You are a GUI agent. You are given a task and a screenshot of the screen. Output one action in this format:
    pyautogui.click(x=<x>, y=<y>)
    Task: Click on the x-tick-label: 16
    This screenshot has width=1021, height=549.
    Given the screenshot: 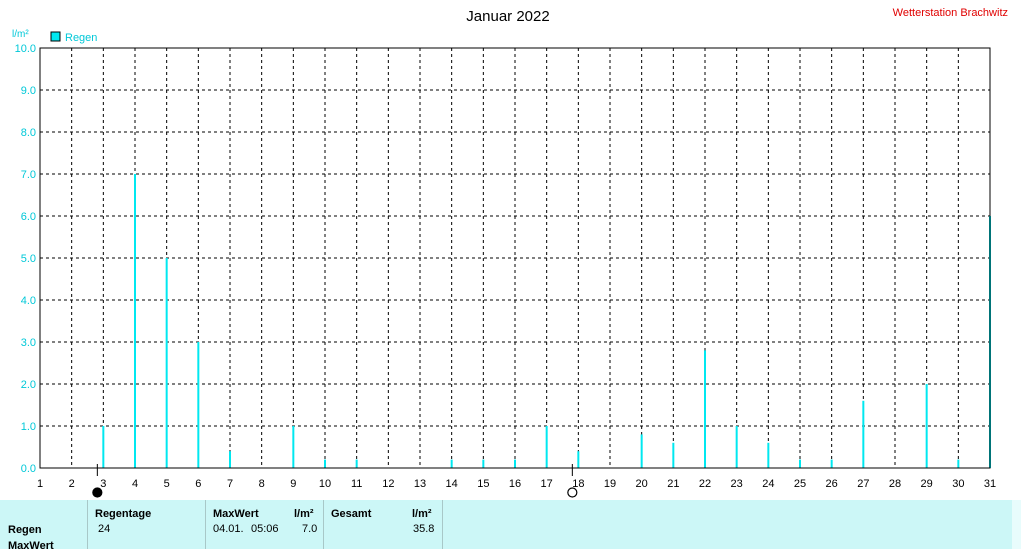 What is the action you would take?
    pyautogui.click(x=515, y=484)
    